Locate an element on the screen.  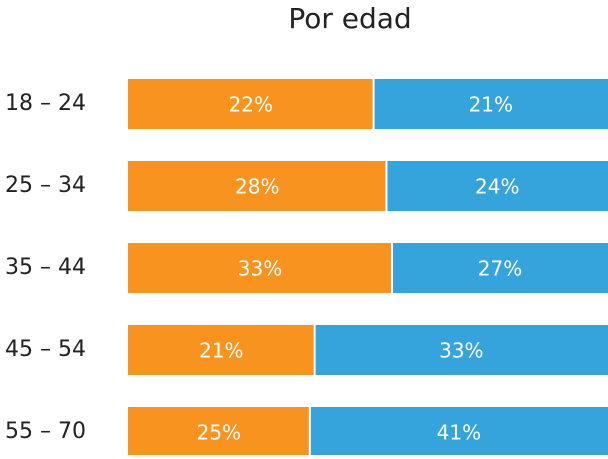
category-label: 35 – 44 is located at coordinates (45, 267).